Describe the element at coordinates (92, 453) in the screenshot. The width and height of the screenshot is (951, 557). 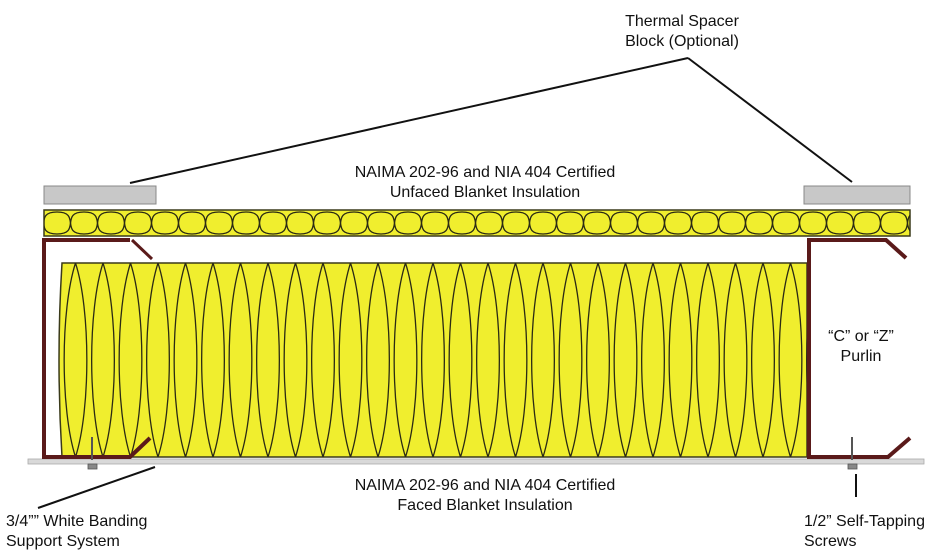
I see `screw-left` at that location.